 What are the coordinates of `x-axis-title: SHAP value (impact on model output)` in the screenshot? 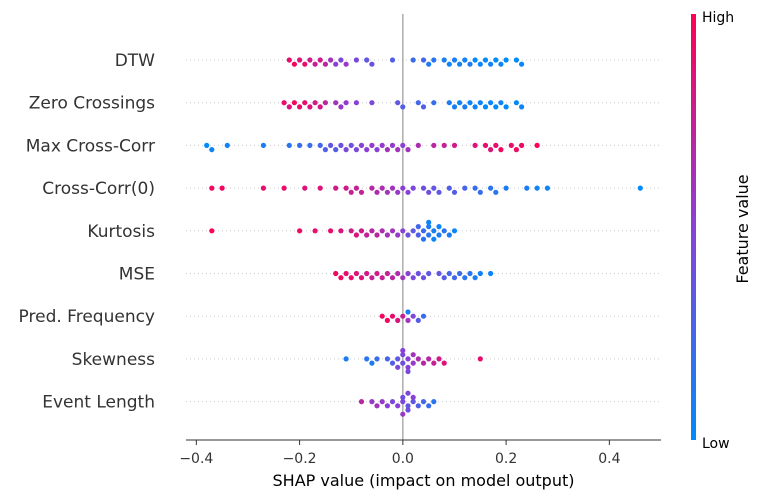 It's located at (424, 480).